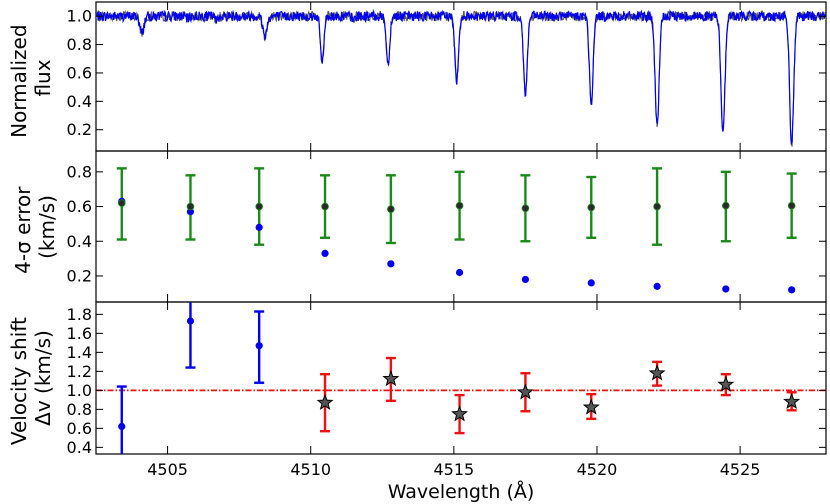 This screenshot has height=504, width=830. What do you see at coordinates (79, 428) in the screenshot?
I see `velocity-ytick-label: 0.6` at bounding box center [79, 428].